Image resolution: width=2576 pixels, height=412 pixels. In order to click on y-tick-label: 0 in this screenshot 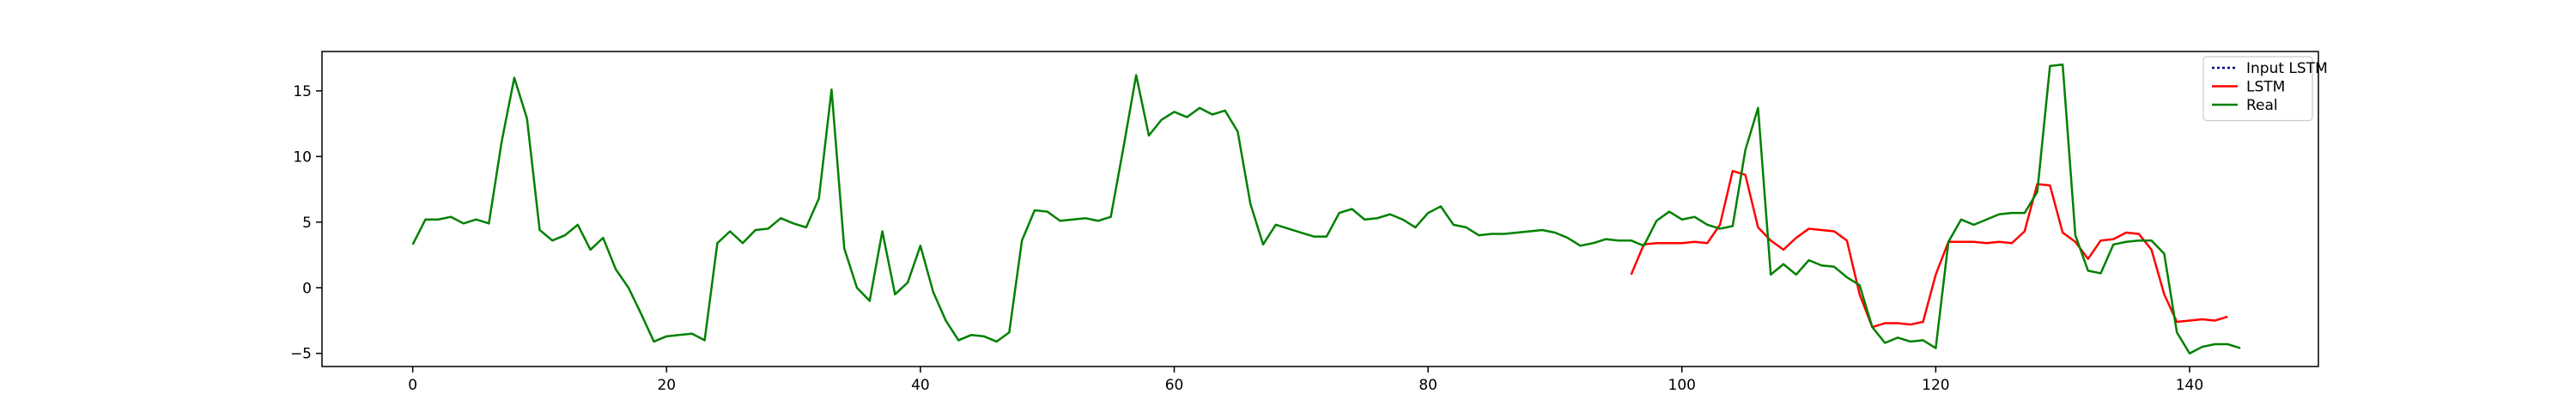, I will do `click(307, 288)`.